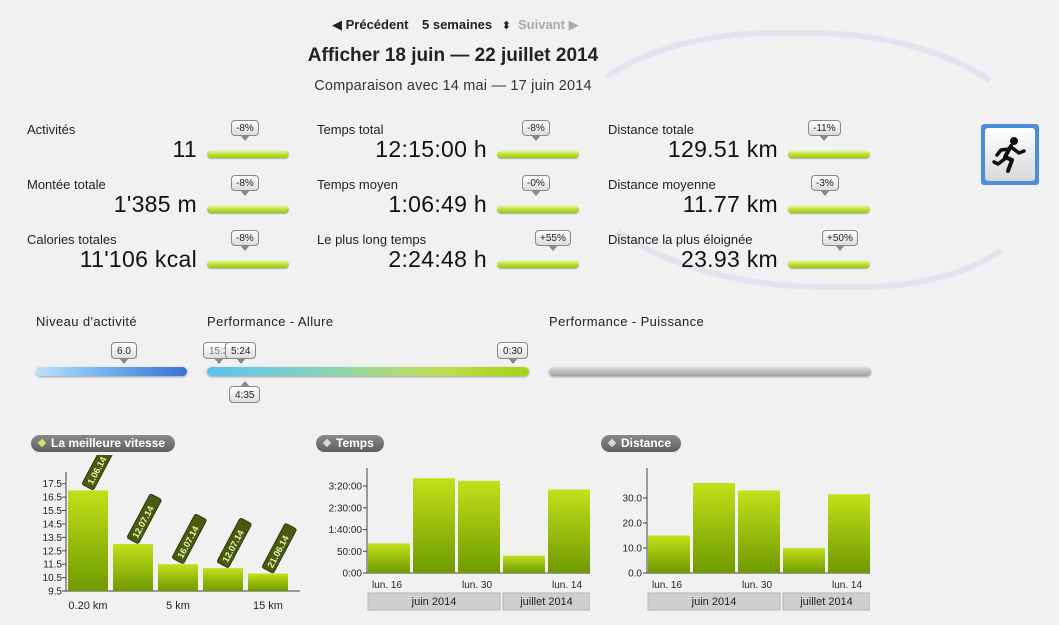  What do you see at coordinates (270, 321) in the screenshot?
I see `pace-performance-label: Performance - Allure` at bounding box center [270, 321].